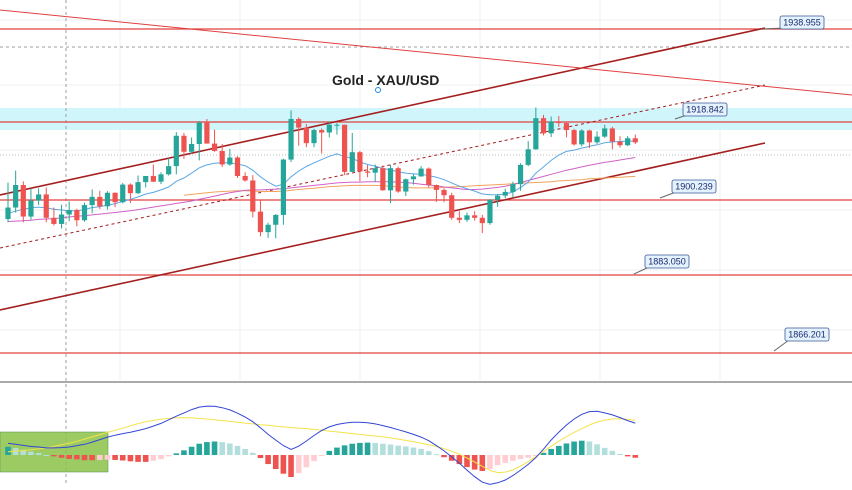 The image size is (852, 490). I want to click on title-anchor-handle, so click(378, 90).